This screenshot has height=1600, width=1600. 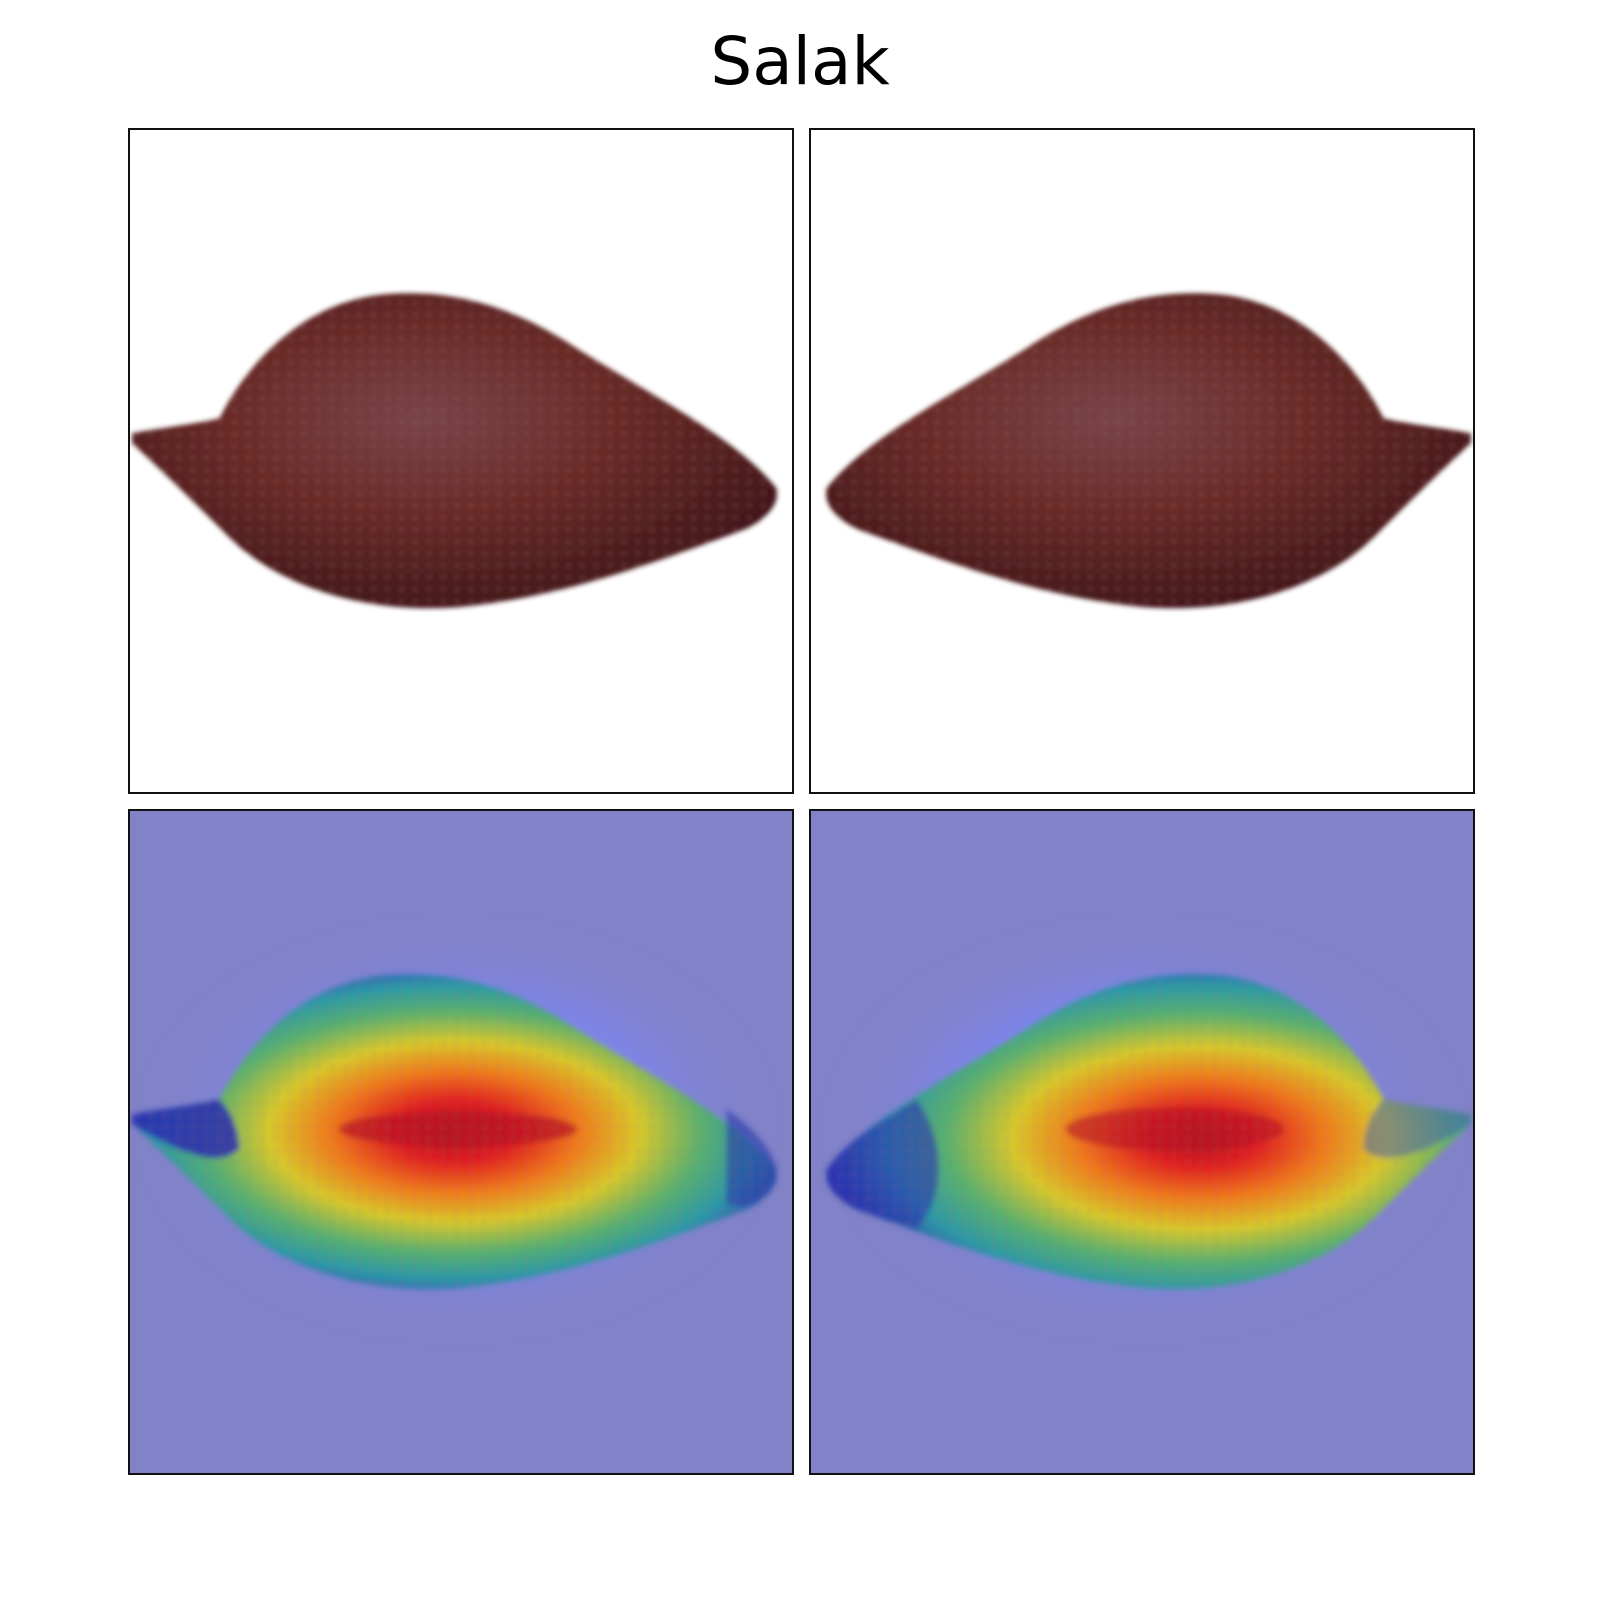 What do you see at coordinates (800, 61) in the screenshot?
I see `figure-title: Salak` at bounding box center [800, 61].